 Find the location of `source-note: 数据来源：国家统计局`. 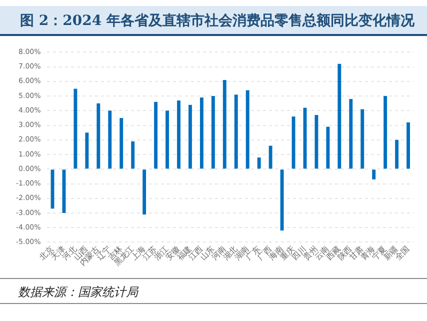

source-note: 数据来源：国家统计局 is located at coordinates (213, 291).